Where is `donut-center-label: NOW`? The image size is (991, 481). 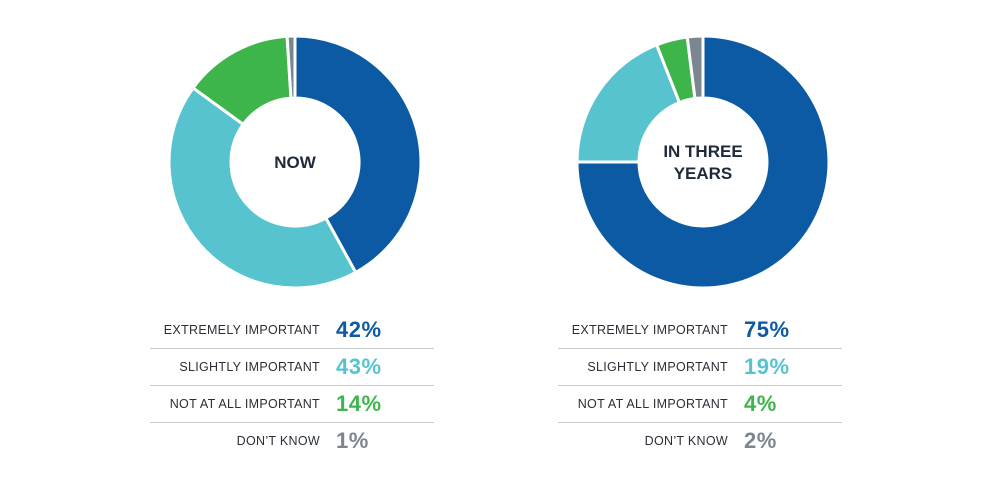
donut-center-label: NOW is located at coordinates (295, 162).